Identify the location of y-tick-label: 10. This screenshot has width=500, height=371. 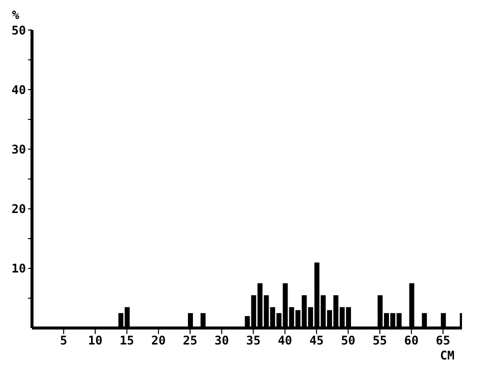
(19, 269).